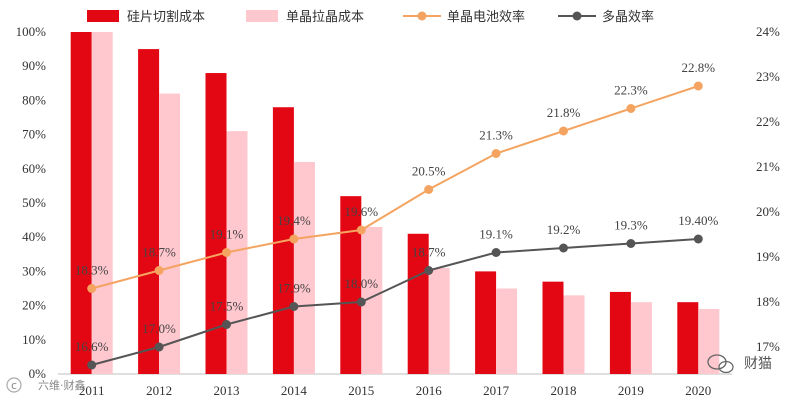 Image resolution: width=810 pixels, height=404 pixels. What do you see at coordinates (631, 390) in the screenshot?
I see `x-tick-label: 2019` at bounding box center [631, 390].